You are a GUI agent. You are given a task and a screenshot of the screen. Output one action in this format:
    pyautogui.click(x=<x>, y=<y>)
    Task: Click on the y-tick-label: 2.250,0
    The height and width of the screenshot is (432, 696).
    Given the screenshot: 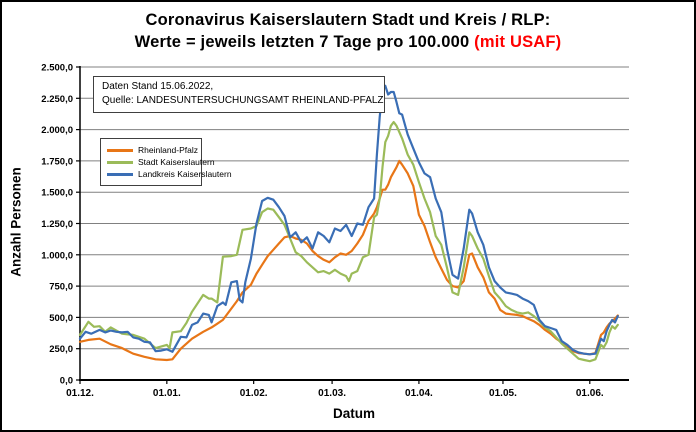 What is the action you would take?
    pyautogui.click(x=57, y=99)
    